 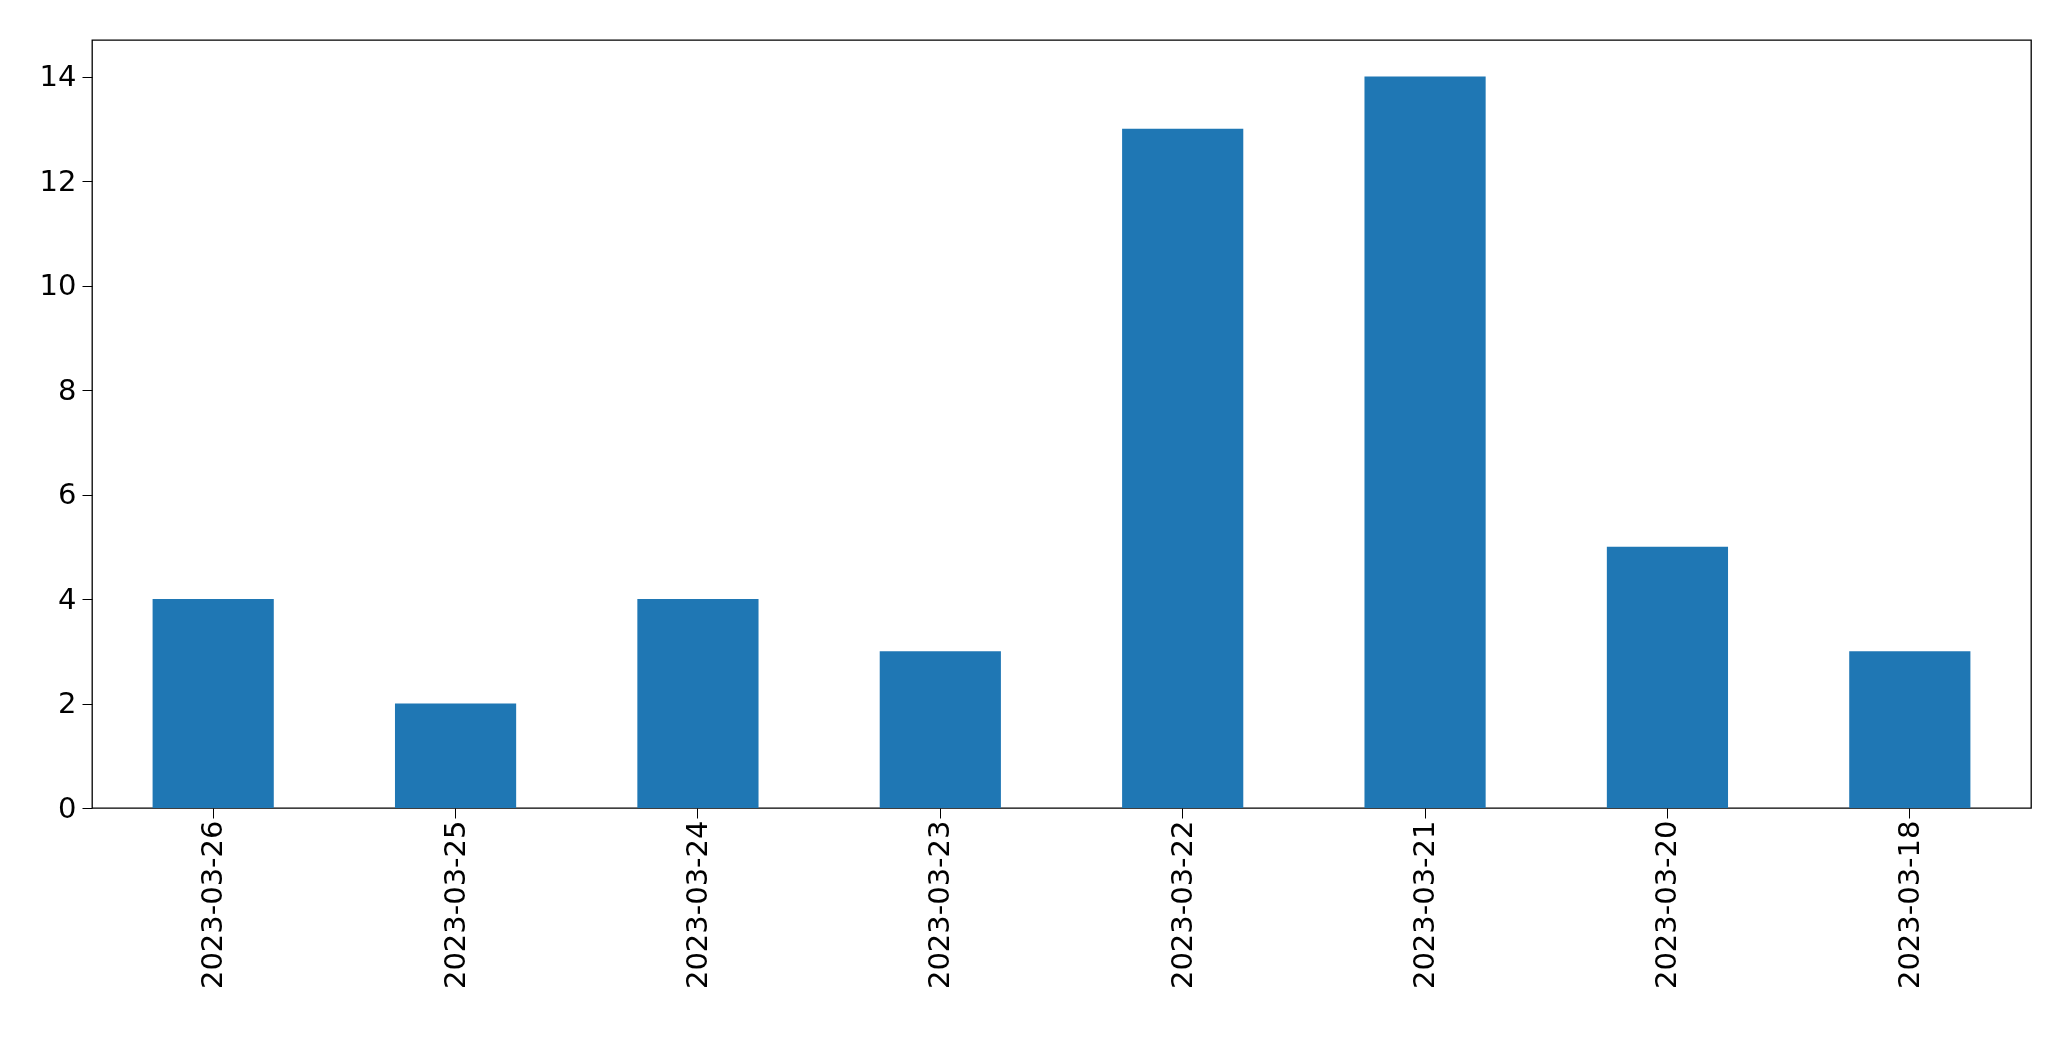 I want to click on x-tick-label: 2023-03-26, so click(x=212, y=905).